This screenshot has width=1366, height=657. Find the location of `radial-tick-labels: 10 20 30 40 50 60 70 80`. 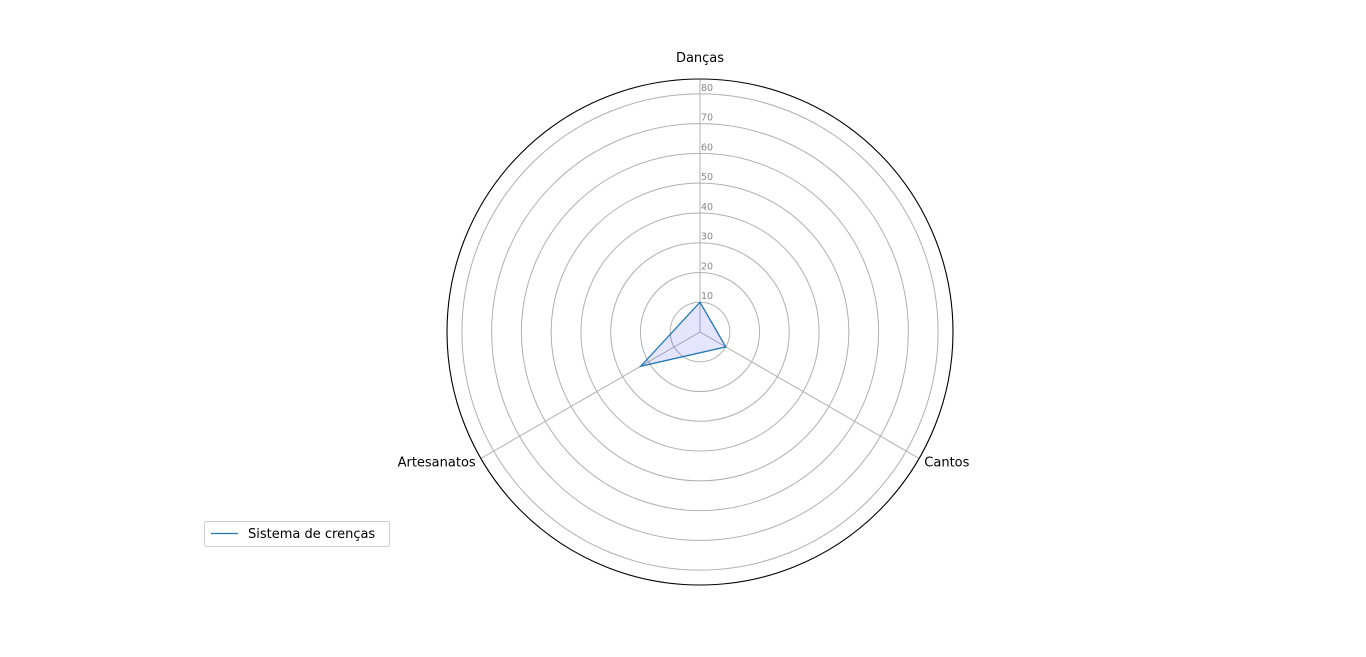

radial-tick-labels: 10 20 30 40 50 60 70 80 is located at coordinates (707, 192).